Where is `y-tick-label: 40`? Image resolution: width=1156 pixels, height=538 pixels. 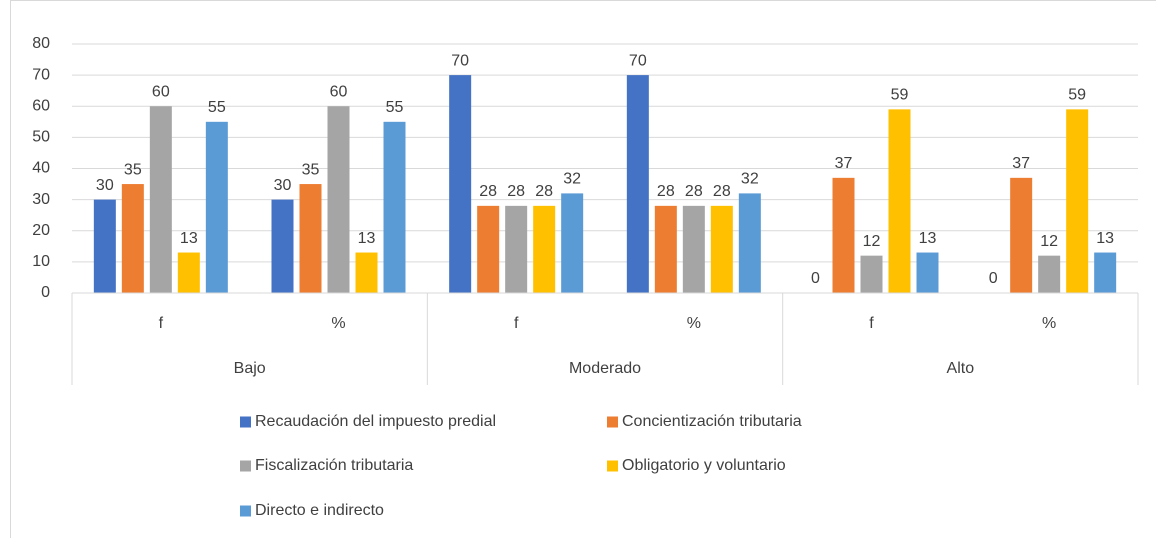 y-tick-label: 40 is located at coordinates (41, 168).